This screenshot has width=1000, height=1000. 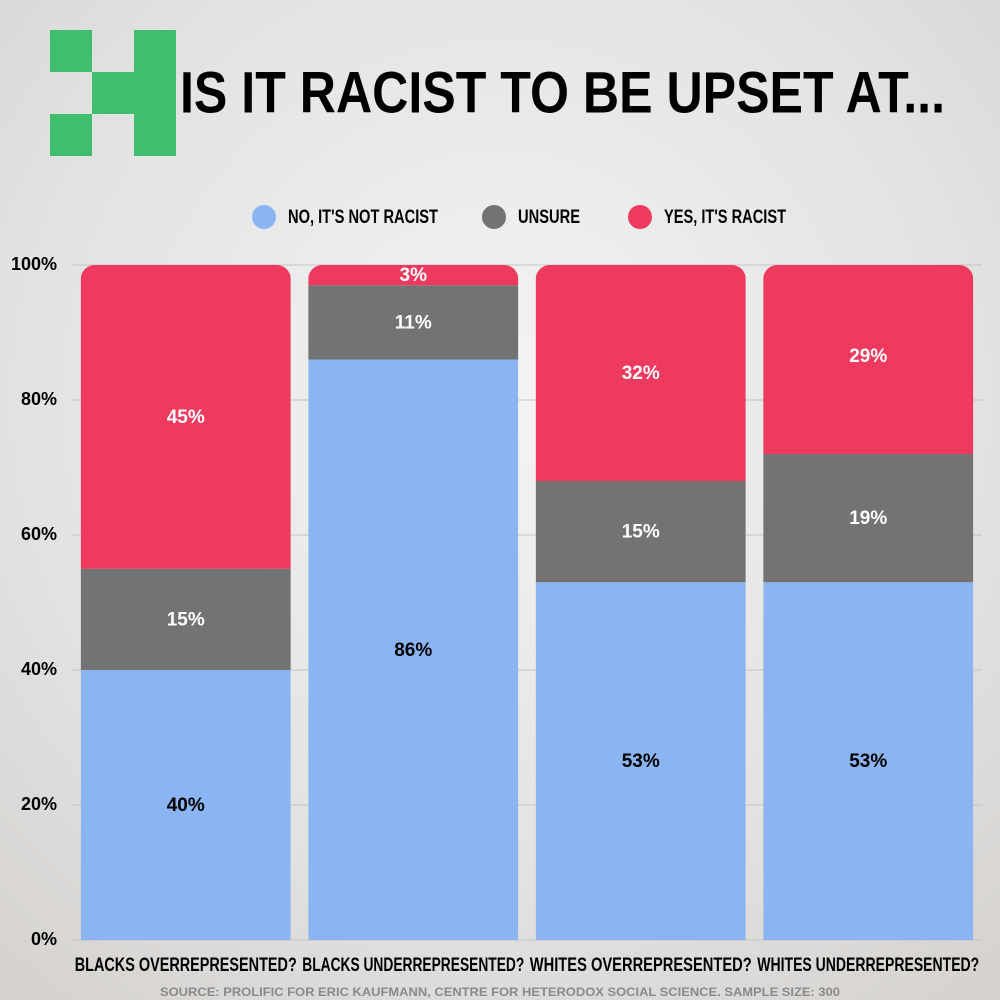 I want to click on data-label: 3%, so click(x=414, y=275).